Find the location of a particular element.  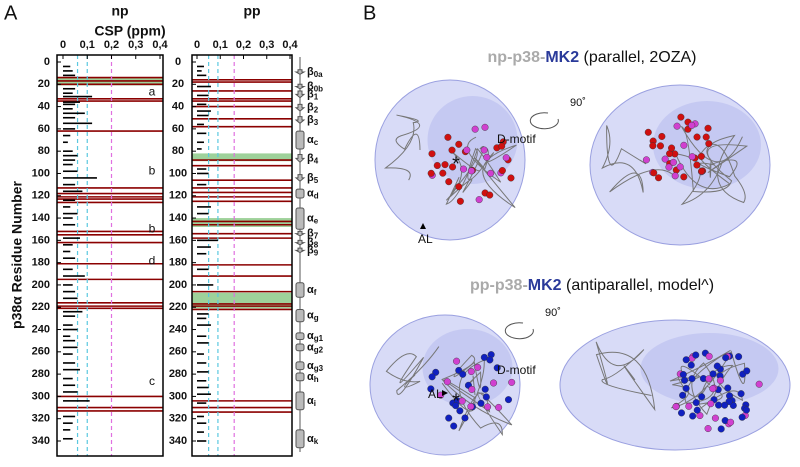

y-tick-label: 320 is located at coordinates (178, 419).